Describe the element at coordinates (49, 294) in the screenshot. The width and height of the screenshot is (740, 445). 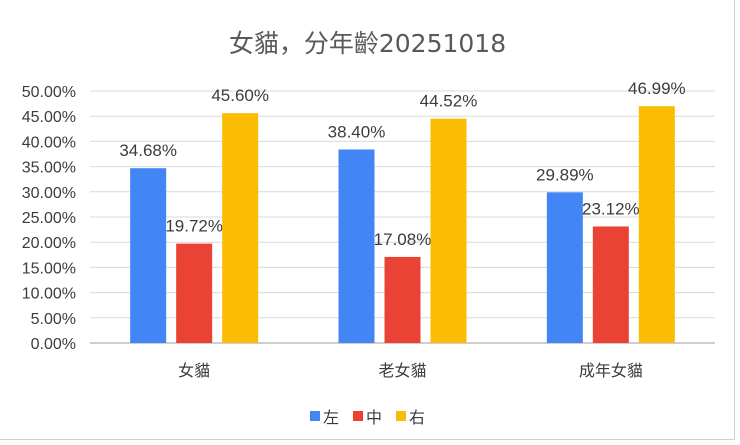
I see `y-tick-label: 10.00%` at that location.